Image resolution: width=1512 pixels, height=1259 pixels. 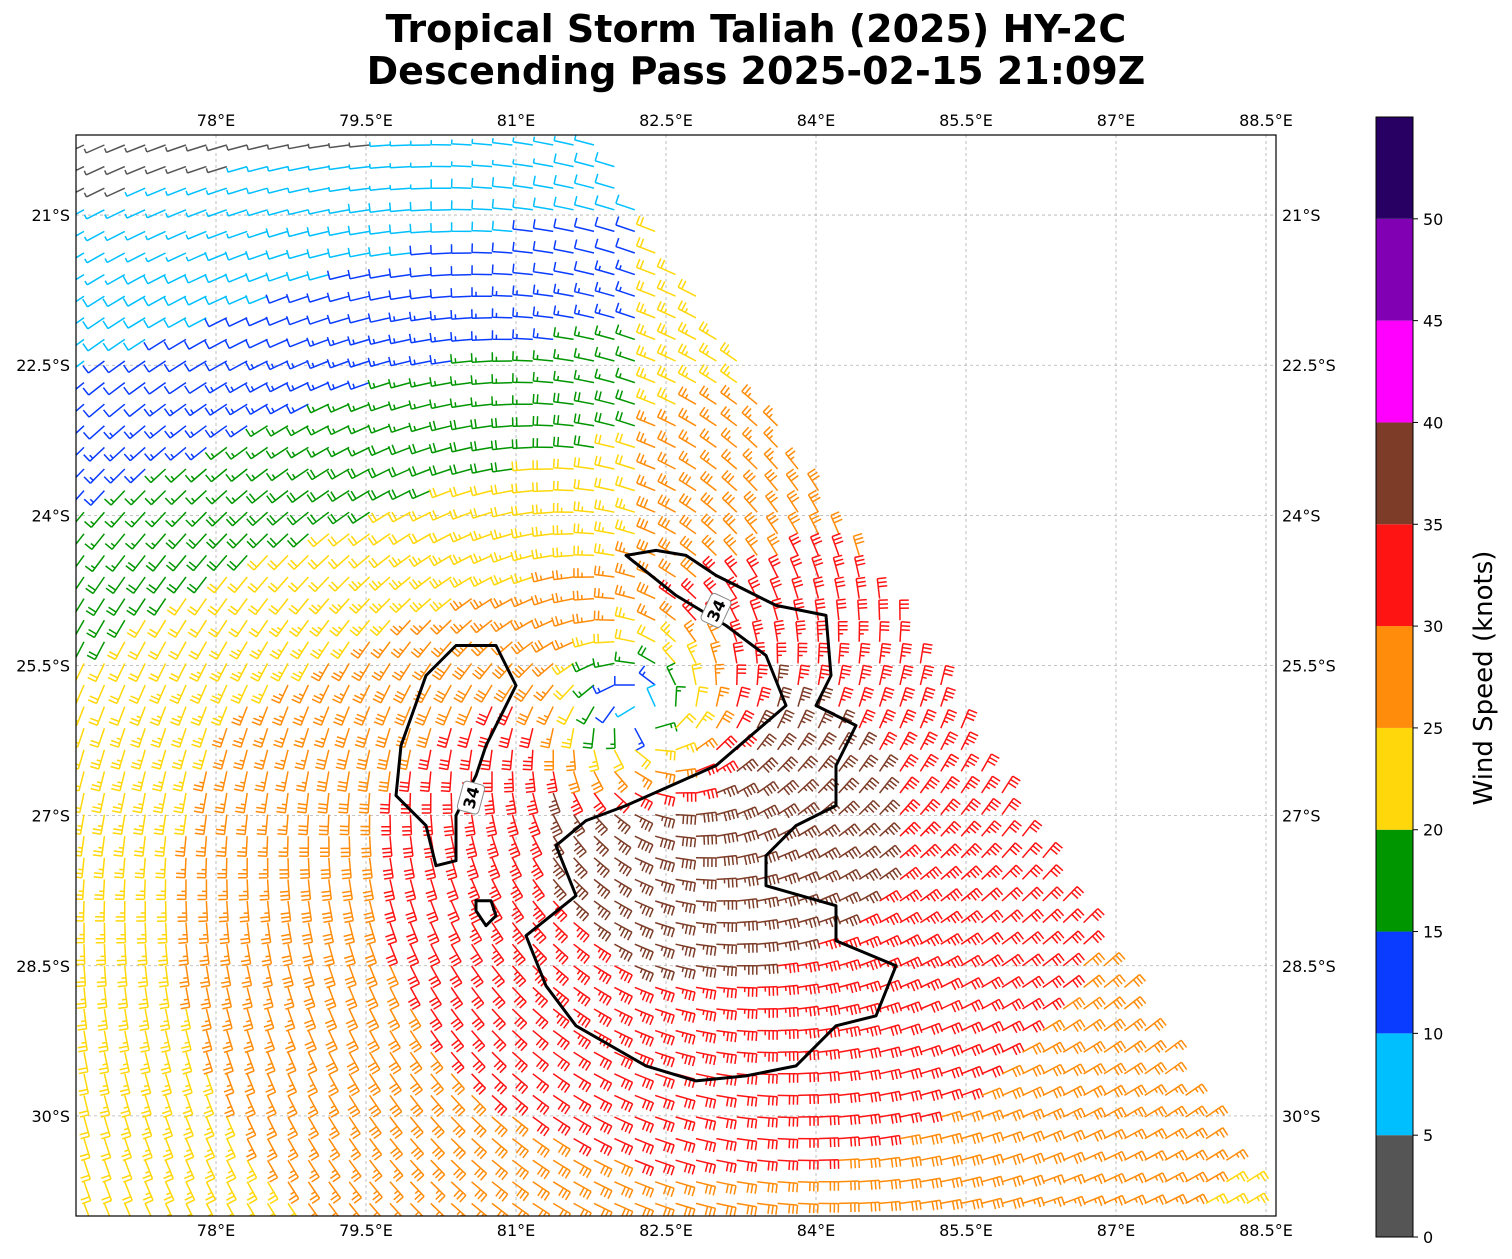 I want to click on contour-label: 34, so click(x=716, y=610).